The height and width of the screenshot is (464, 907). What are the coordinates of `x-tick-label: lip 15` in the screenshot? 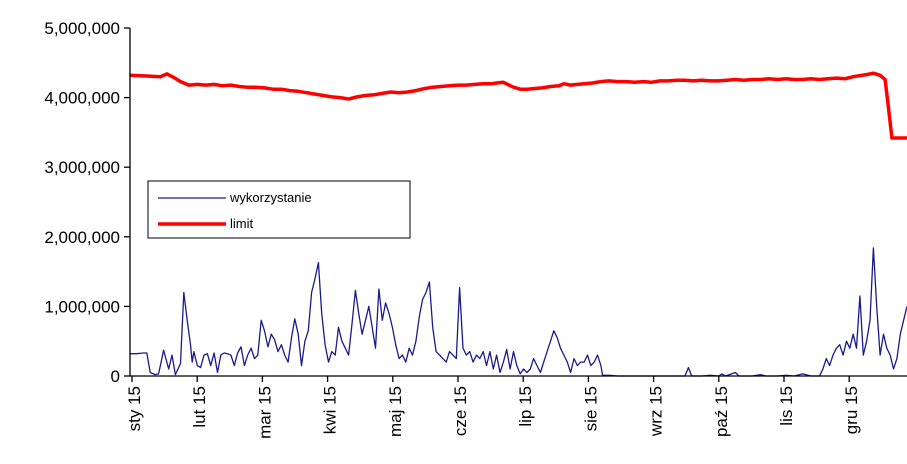 It's located at (525, 406).